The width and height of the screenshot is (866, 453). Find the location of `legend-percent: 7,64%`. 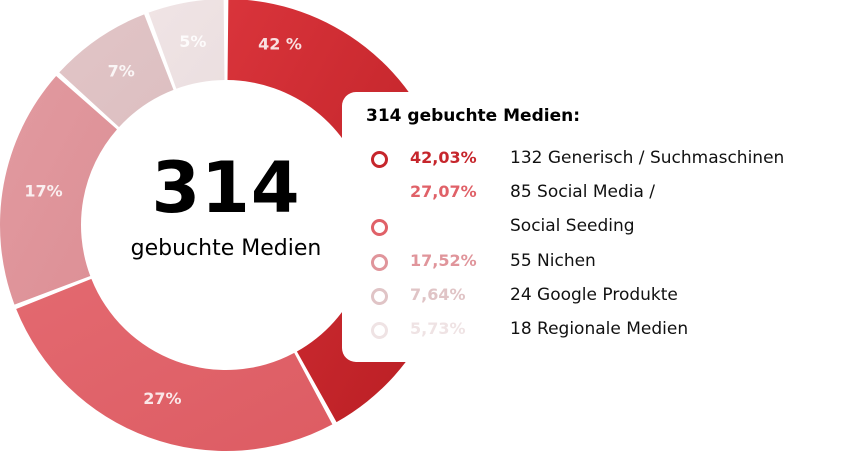

legend-percent: 7,64% is located at coordinates (438, 294).